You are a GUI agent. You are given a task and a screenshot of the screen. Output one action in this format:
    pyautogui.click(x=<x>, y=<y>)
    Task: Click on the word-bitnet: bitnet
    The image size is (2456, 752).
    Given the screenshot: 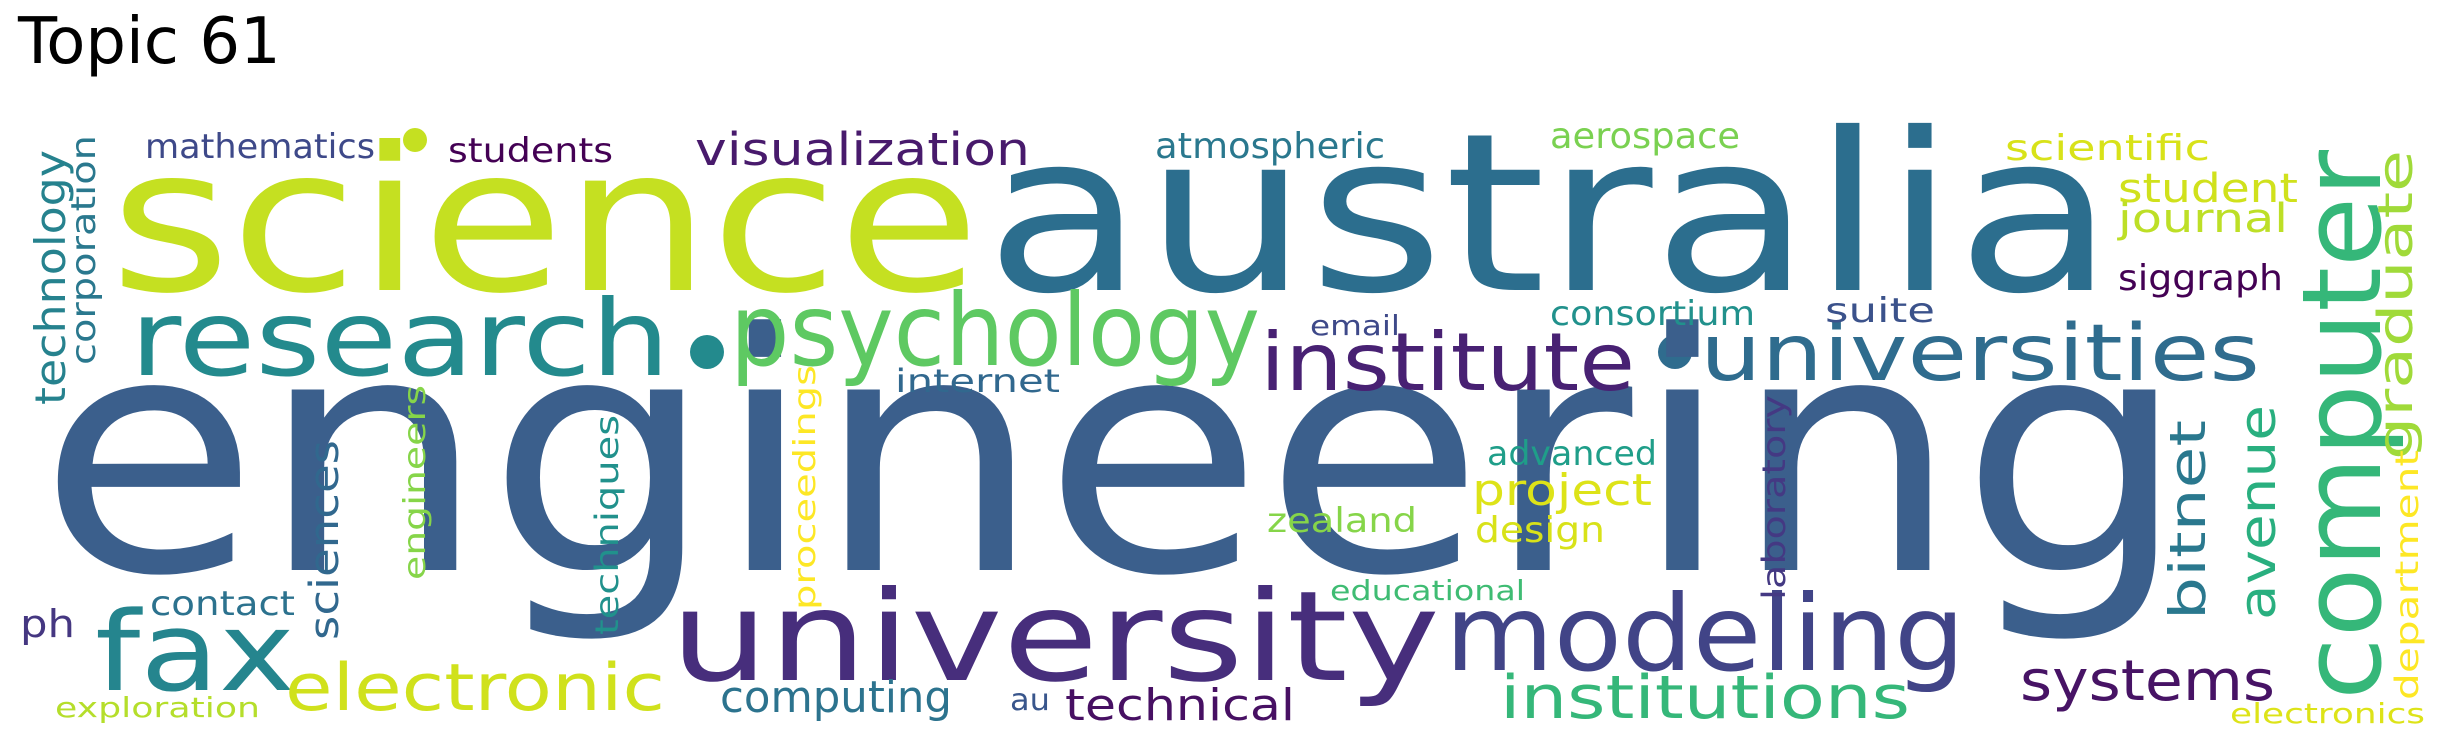 What is the action you would take?
    pyautogui.click(x=2188, y=520)
    